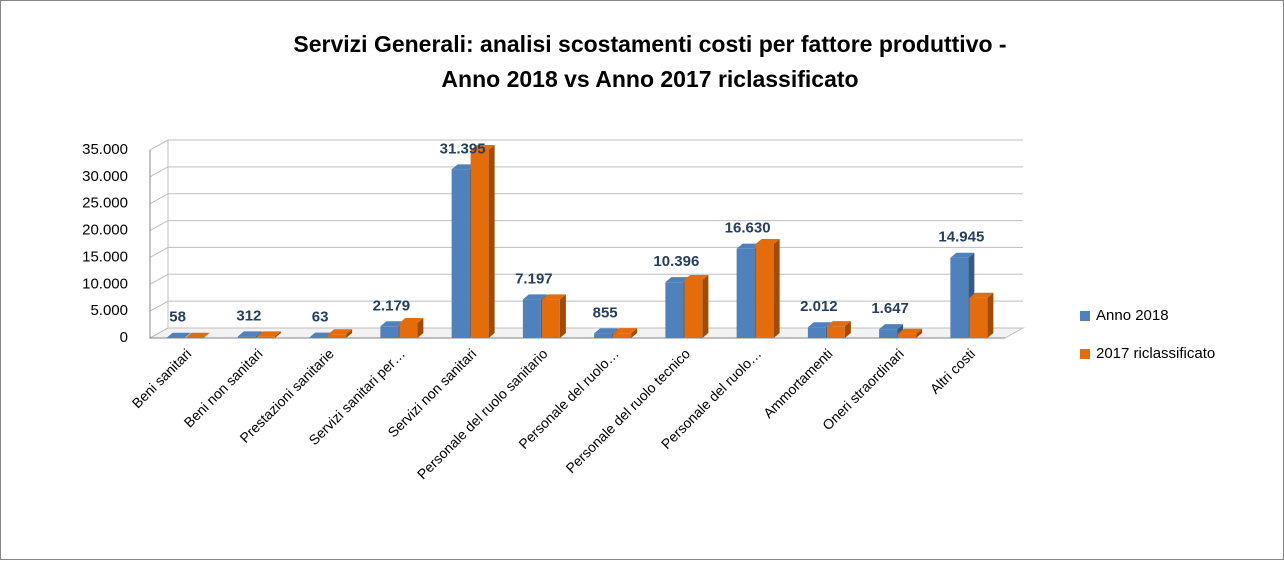 The image size is (1284, 565). Describe the element at coordinates (177, 317) in the screenshot. I see `data-label: 58` at that location.